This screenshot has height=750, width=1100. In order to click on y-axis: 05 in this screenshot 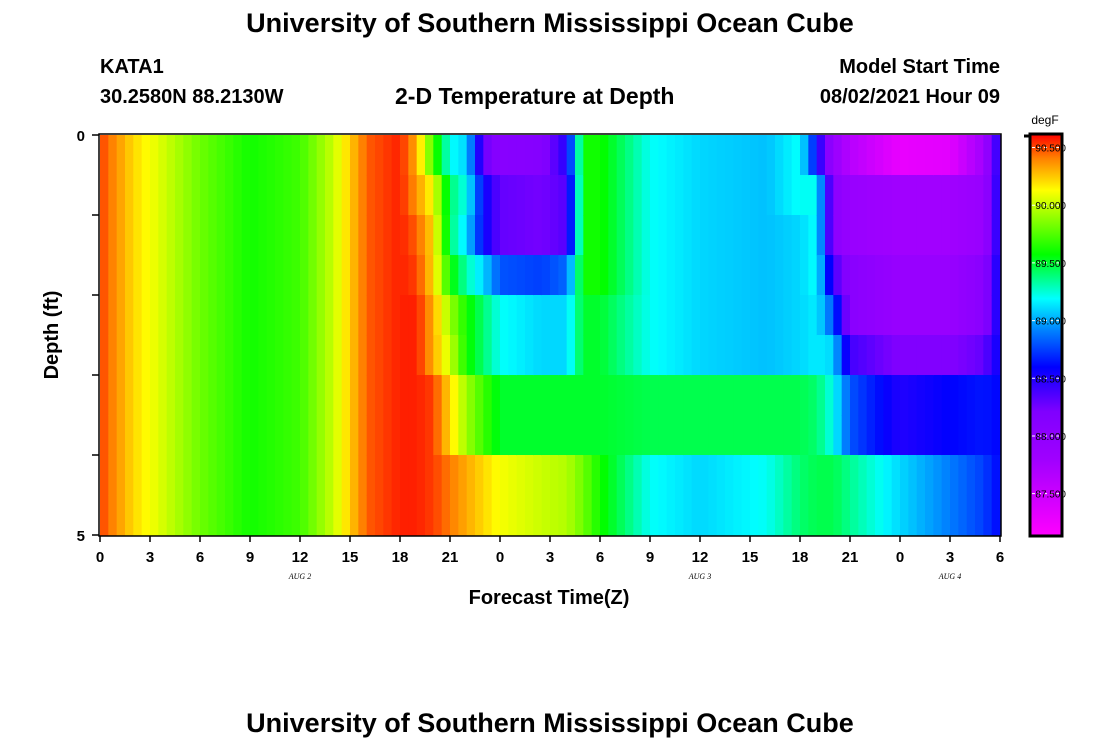, I will do `click(88, 336)`.